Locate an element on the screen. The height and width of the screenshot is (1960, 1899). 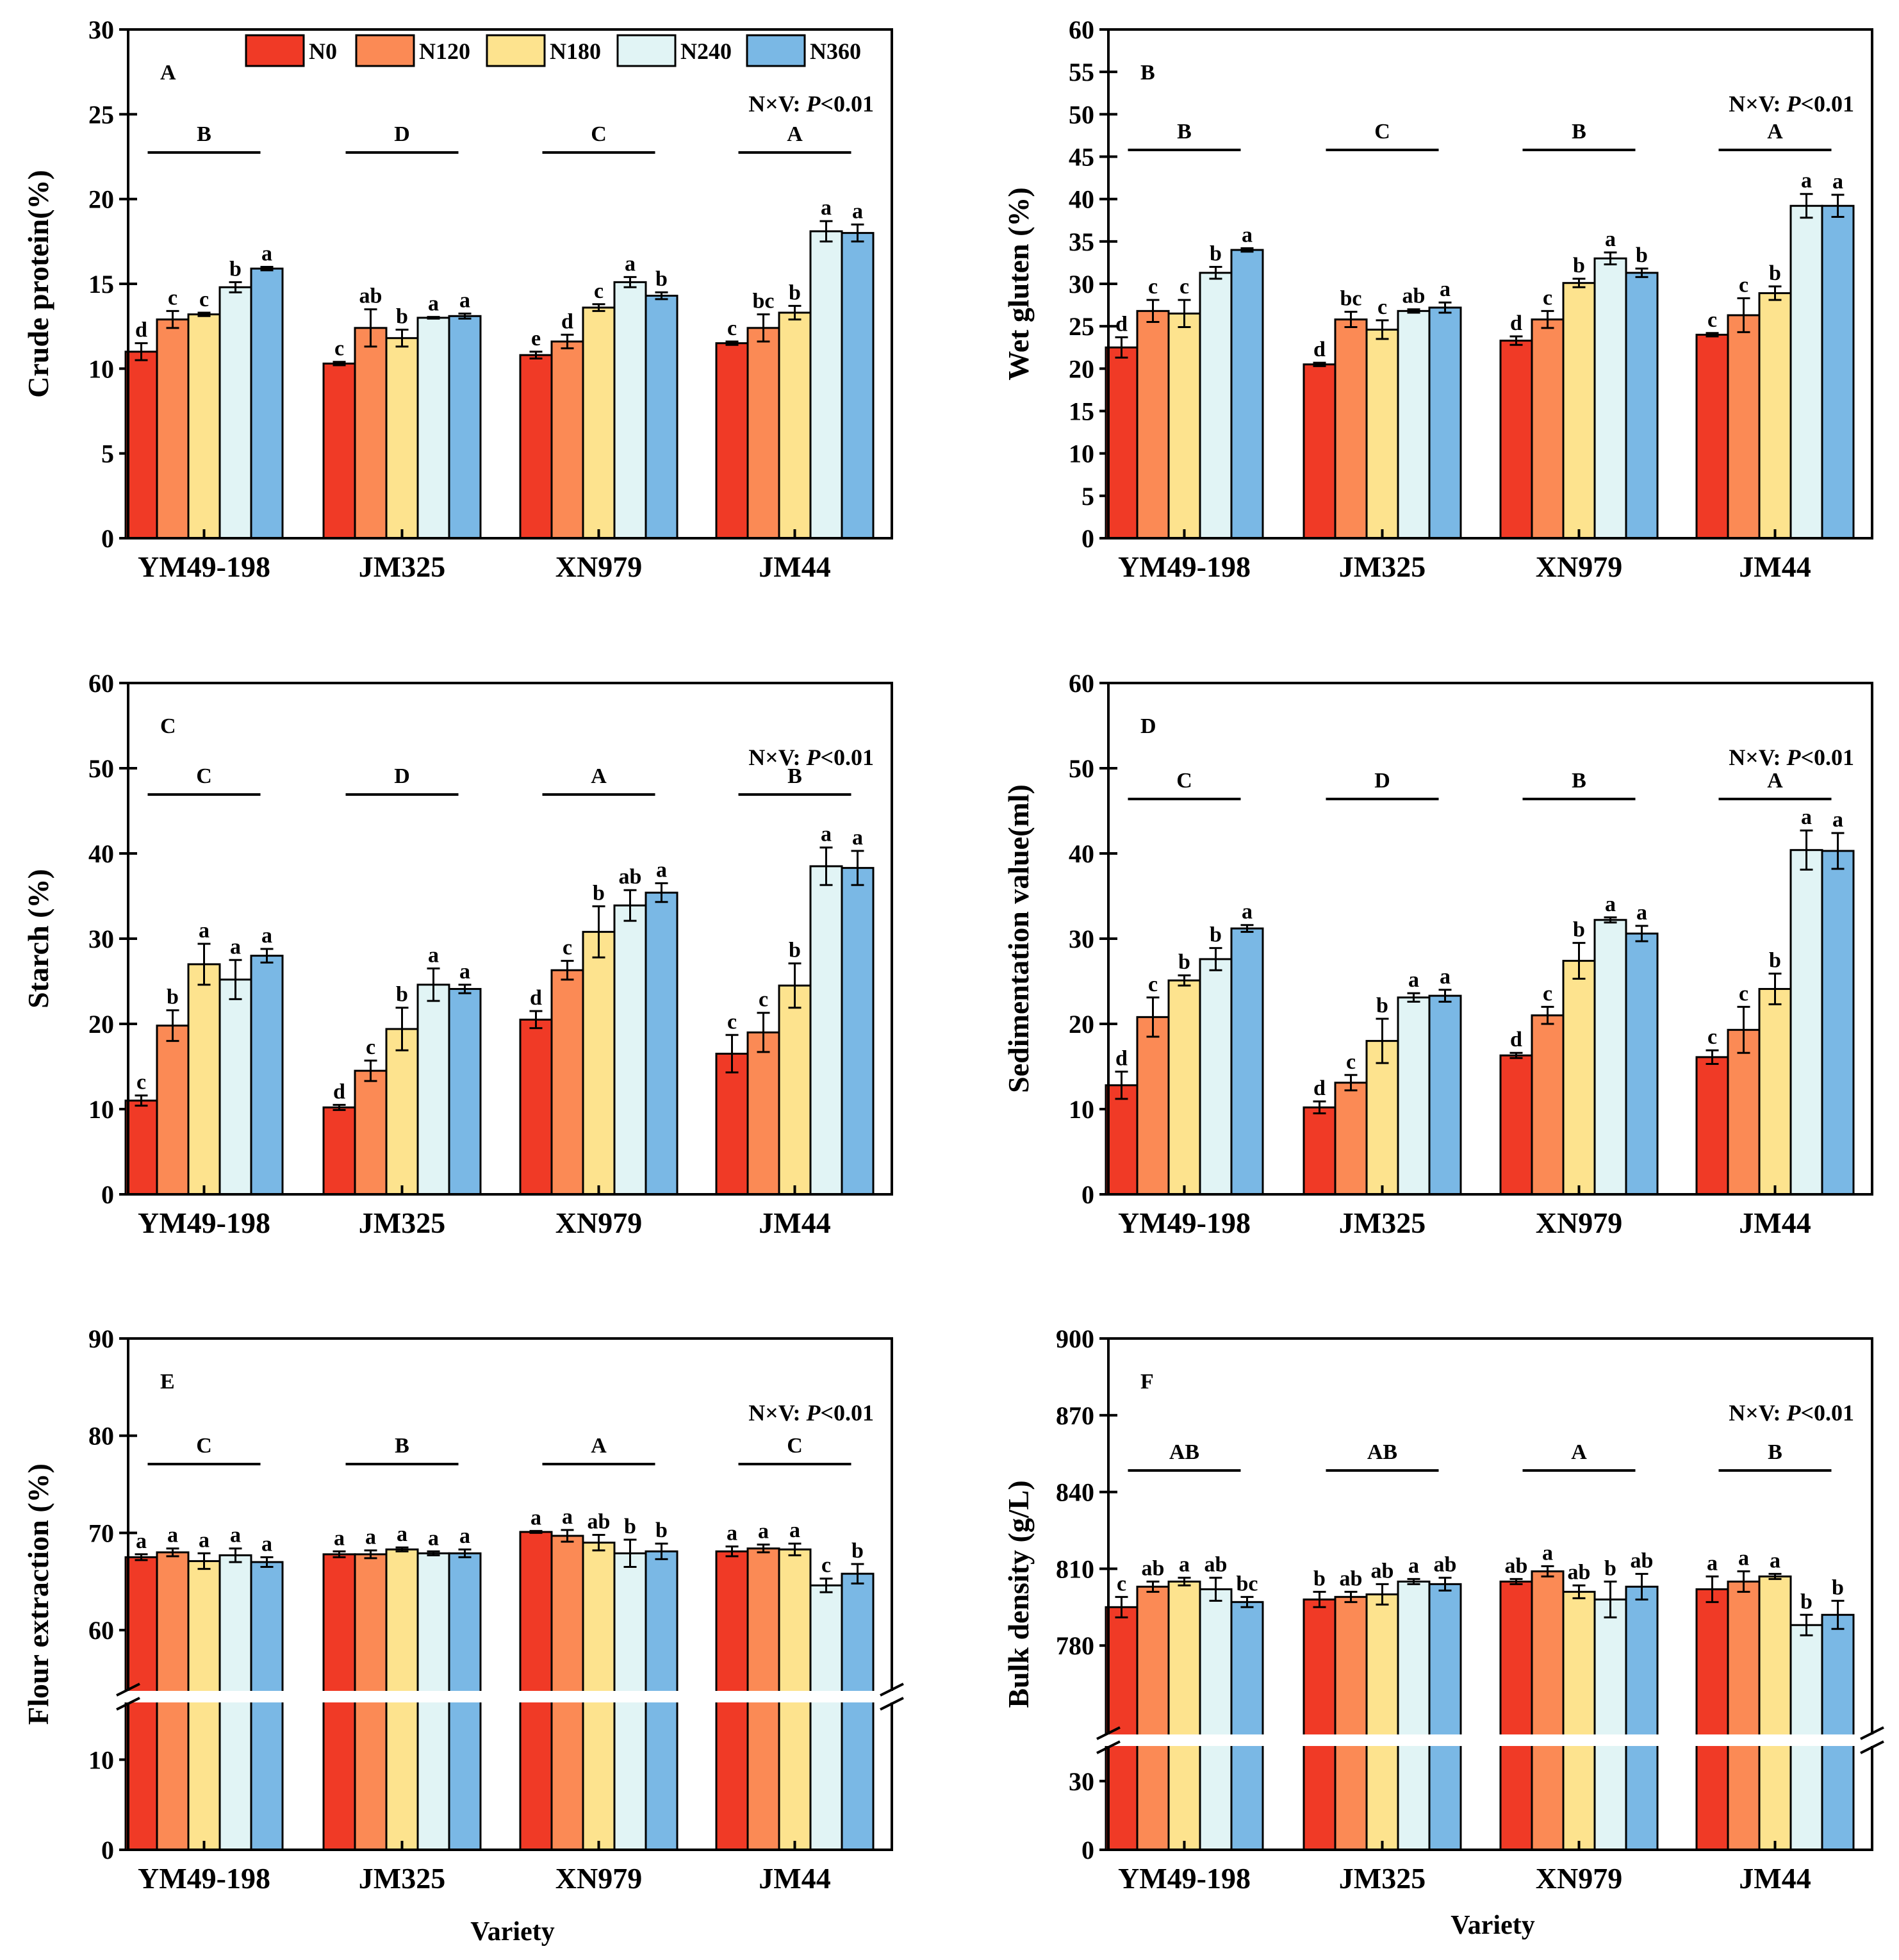
y-tick-label: 810 is located at coordinates (1075, 1568).